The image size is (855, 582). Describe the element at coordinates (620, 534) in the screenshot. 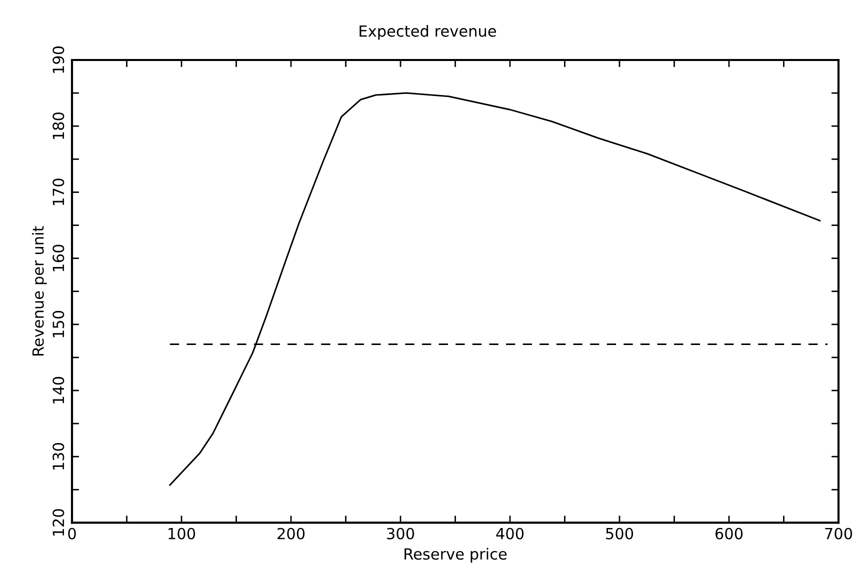

I see `x-tick-label: 500` at that location.